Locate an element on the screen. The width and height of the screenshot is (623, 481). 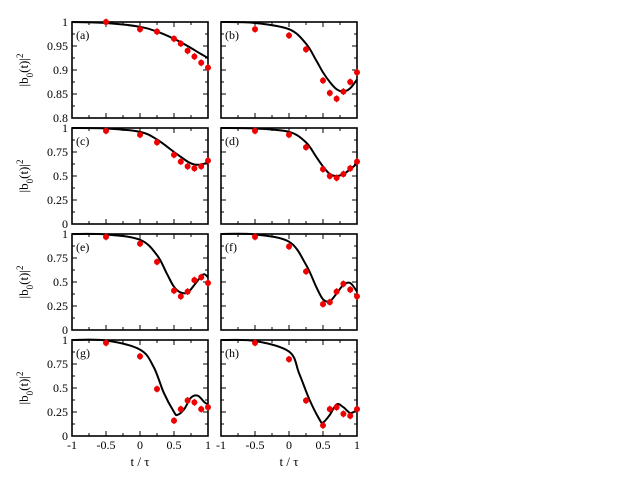
y-tick-label: 0.25 is located at coordinates (57, 412).